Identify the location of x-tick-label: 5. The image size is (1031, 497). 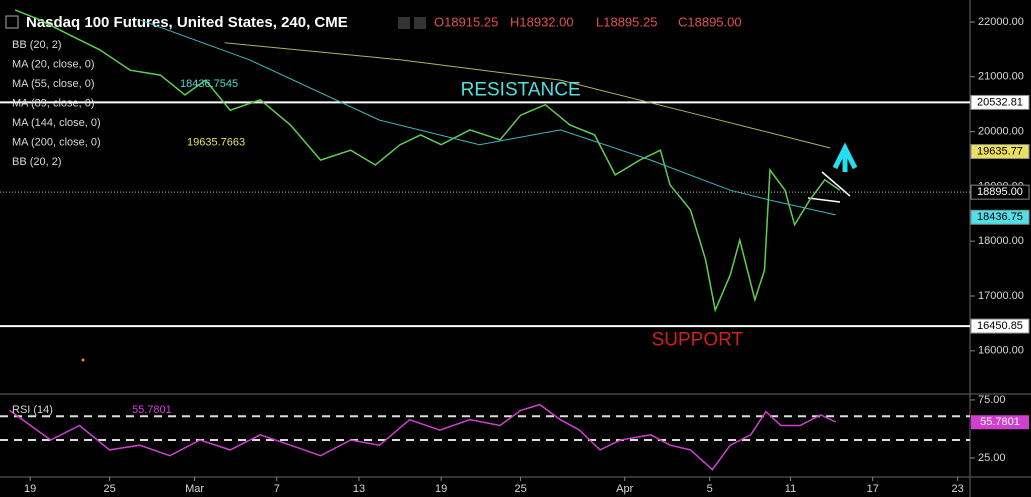
(710, 489).